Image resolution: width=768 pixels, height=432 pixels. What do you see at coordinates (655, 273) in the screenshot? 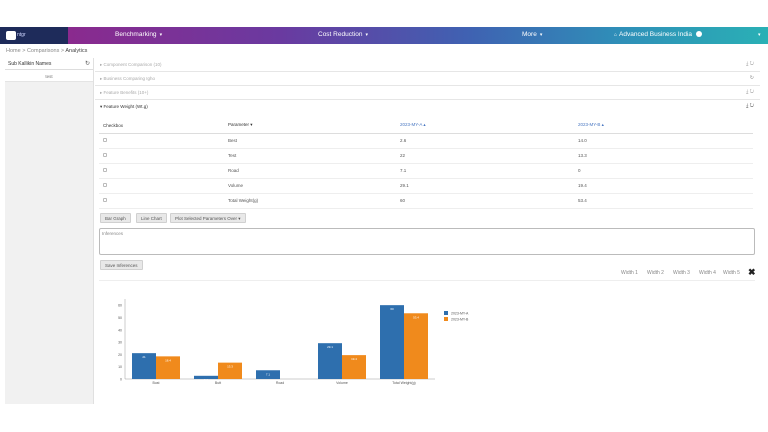
I see `width-option-2: Width 2` at bounding box center [655, 273].